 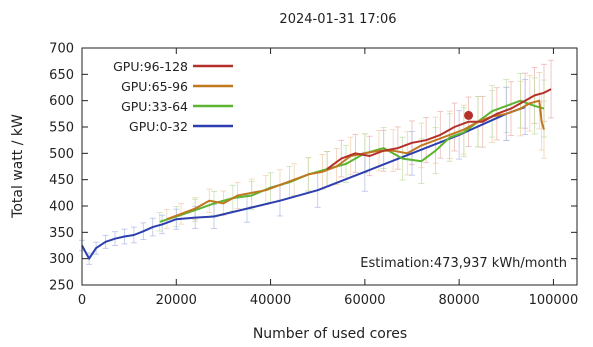 What do you see at coordinates (61, 180) in the screenshot?
I see `y-tick-label: 450` at bounding box center [61, 180].